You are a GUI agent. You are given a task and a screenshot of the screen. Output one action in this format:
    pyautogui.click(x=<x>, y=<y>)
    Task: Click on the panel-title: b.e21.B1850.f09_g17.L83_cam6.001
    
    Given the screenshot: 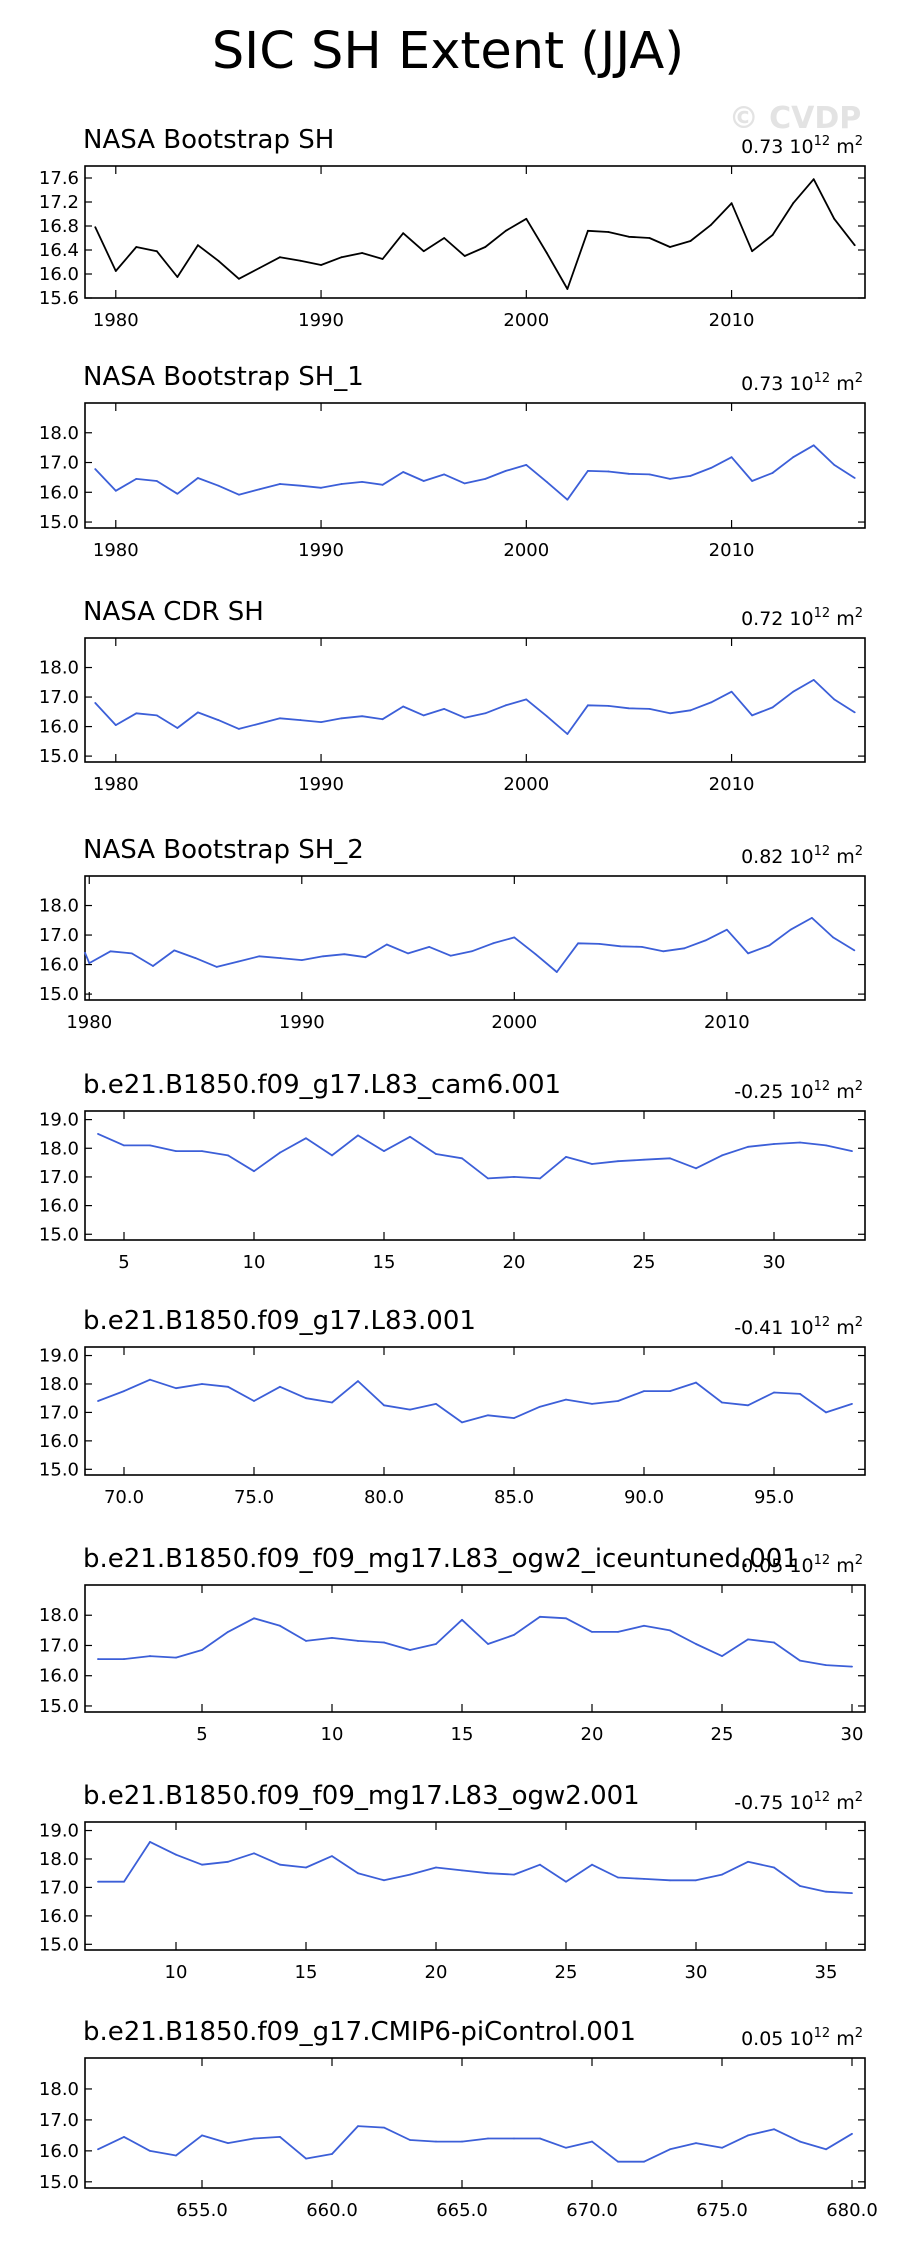 What is the action you would take?
    pyautogui.click(x=322, y=1085)
    